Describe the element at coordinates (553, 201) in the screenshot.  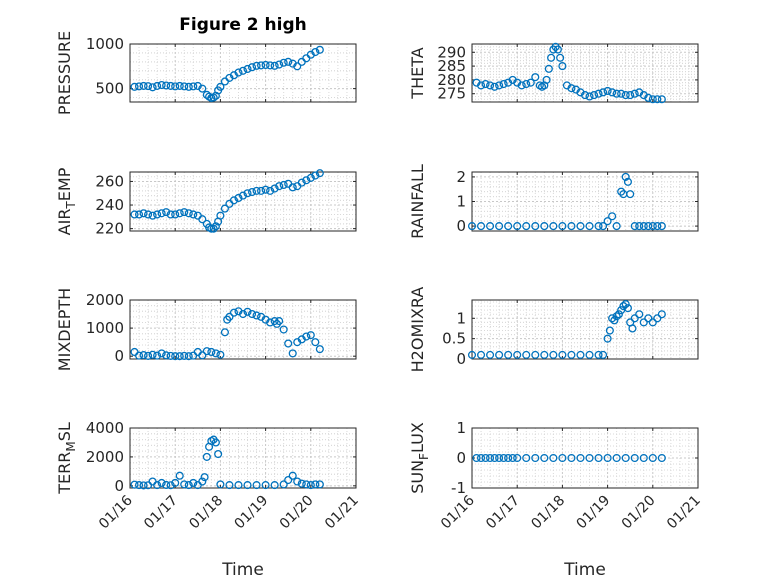
I see `subplot-rainfall: 0 1 2 RAINFALL` at that location.